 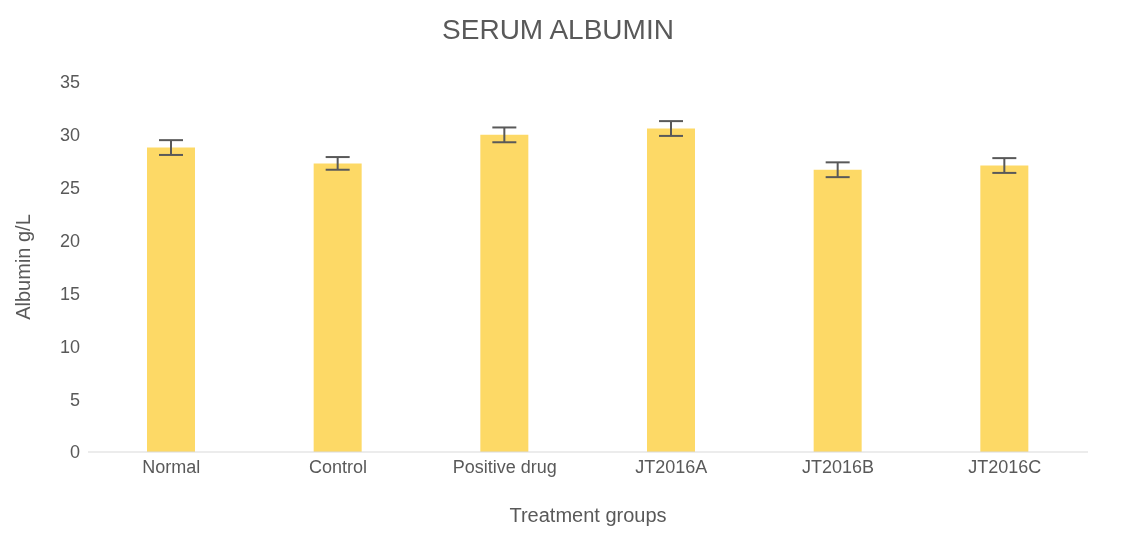 What do you see at coordinates (74, 452) in the screenshot?
I see `y-tick-label: 0` at bounding box center [74, 452].